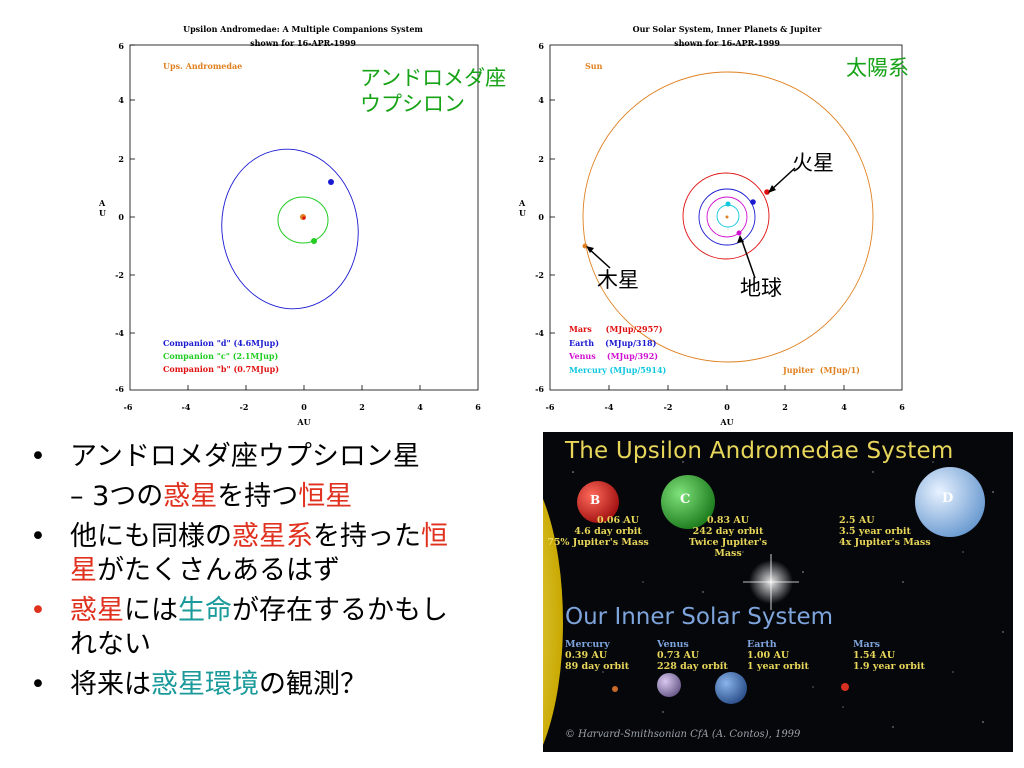 This screenshot has height=768, width=1024. What do you see at coordinates (128, 407) in the screenshot?
I see `left-x-tick: -6` at bounding box center [128, 407].